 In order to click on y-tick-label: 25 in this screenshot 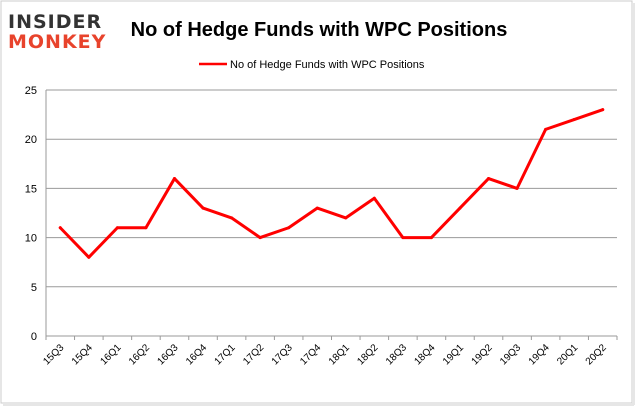, I will do `click(31, 91)`.